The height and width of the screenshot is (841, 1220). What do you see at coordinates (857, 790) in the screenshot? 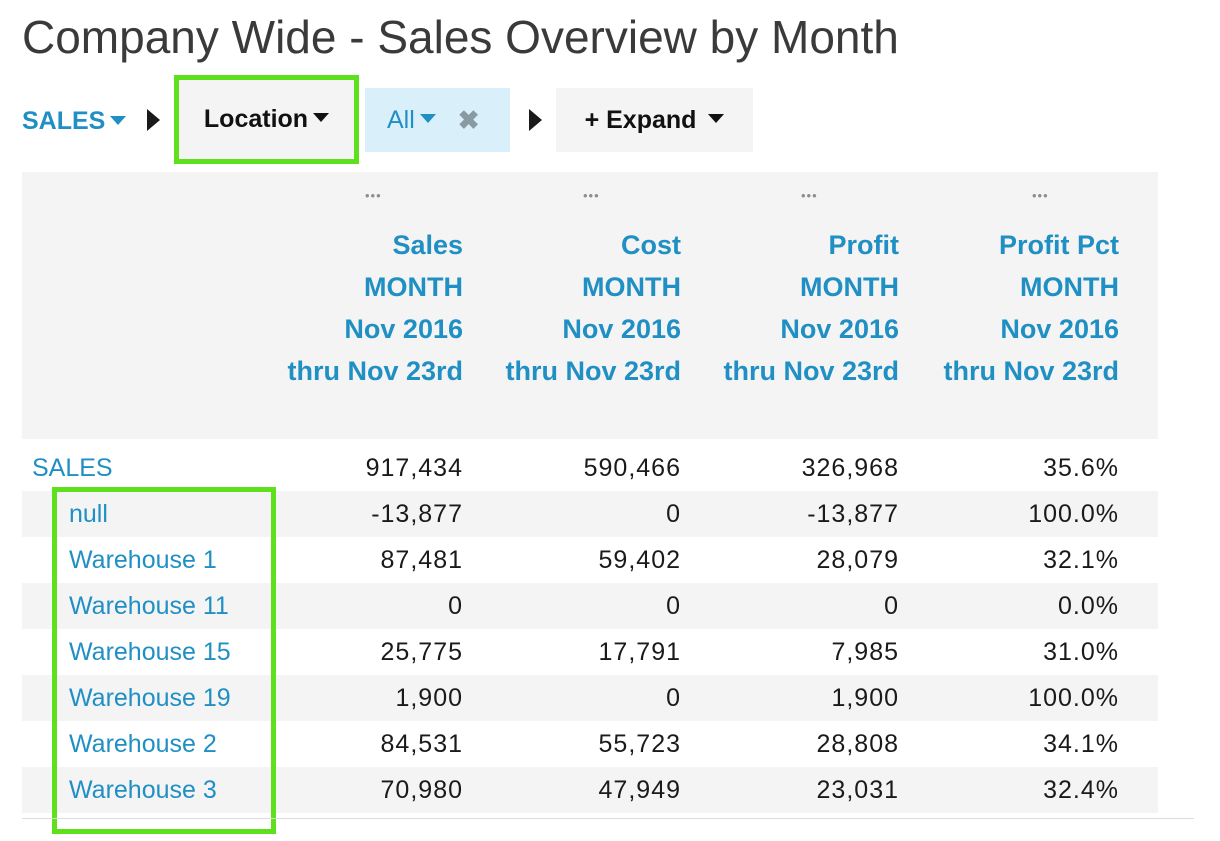
I see `profit-value: 23,031` at bounding box center [857, 790].